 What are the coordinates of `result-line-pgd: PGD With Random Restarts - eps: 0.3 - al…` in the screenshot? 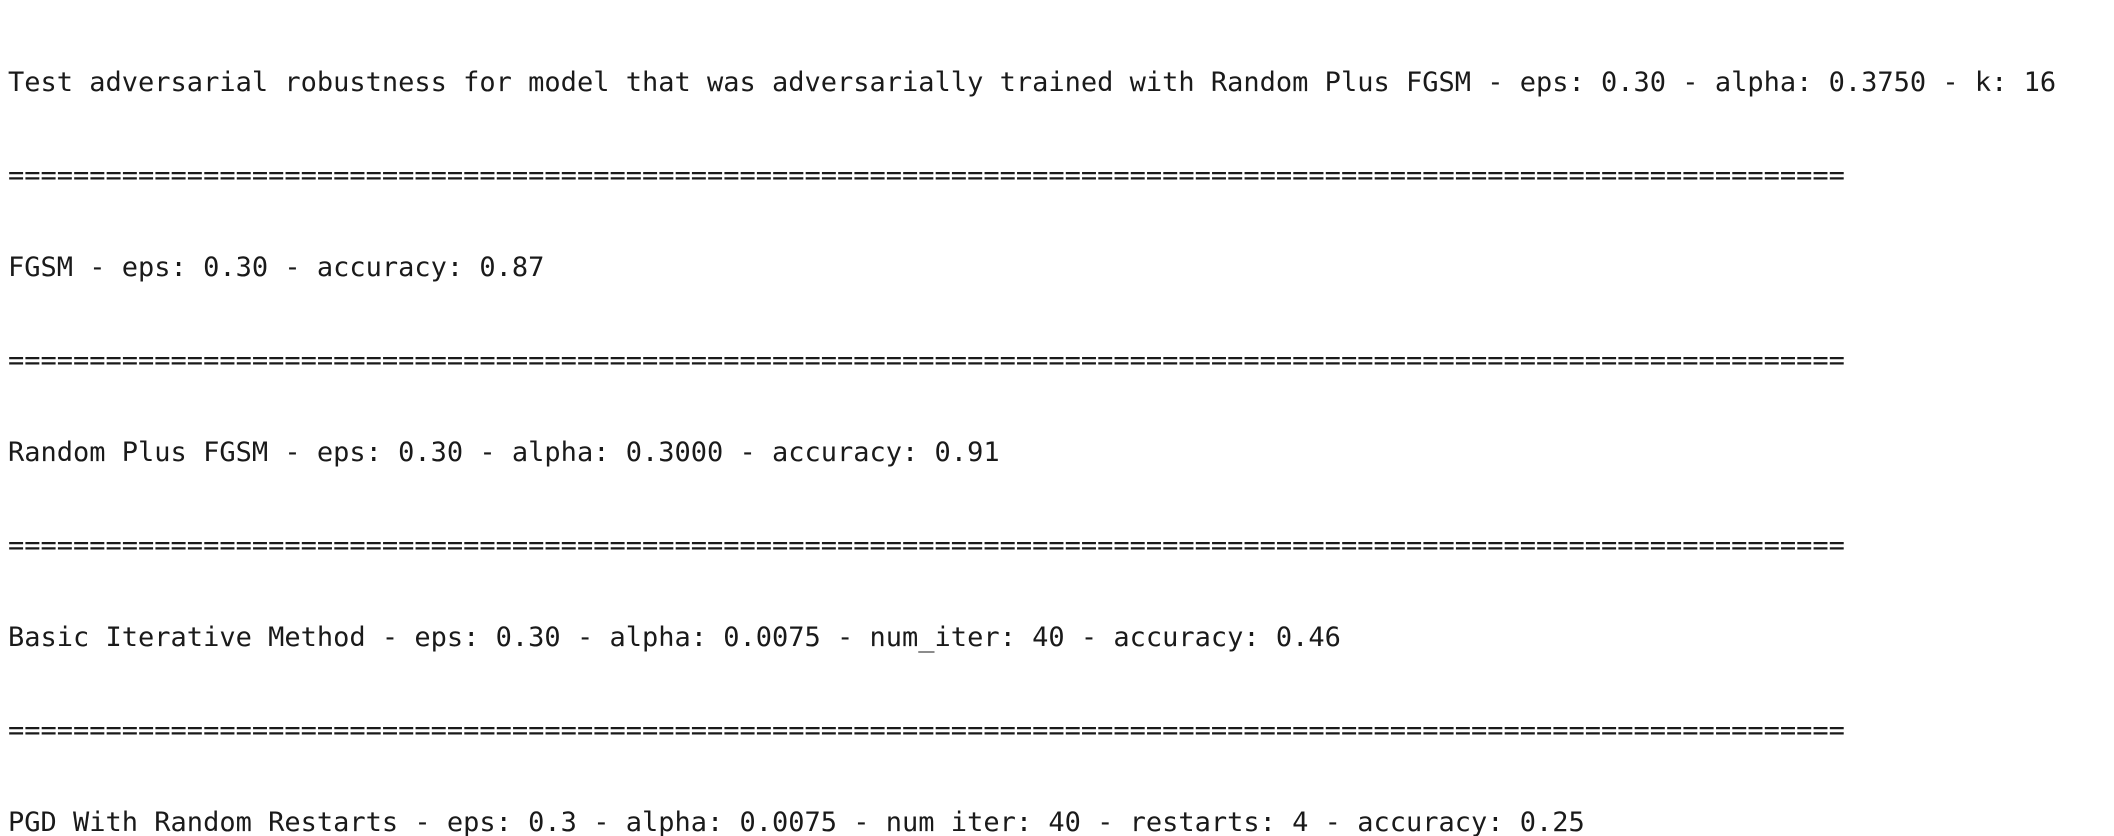 It's located at (796, 821).